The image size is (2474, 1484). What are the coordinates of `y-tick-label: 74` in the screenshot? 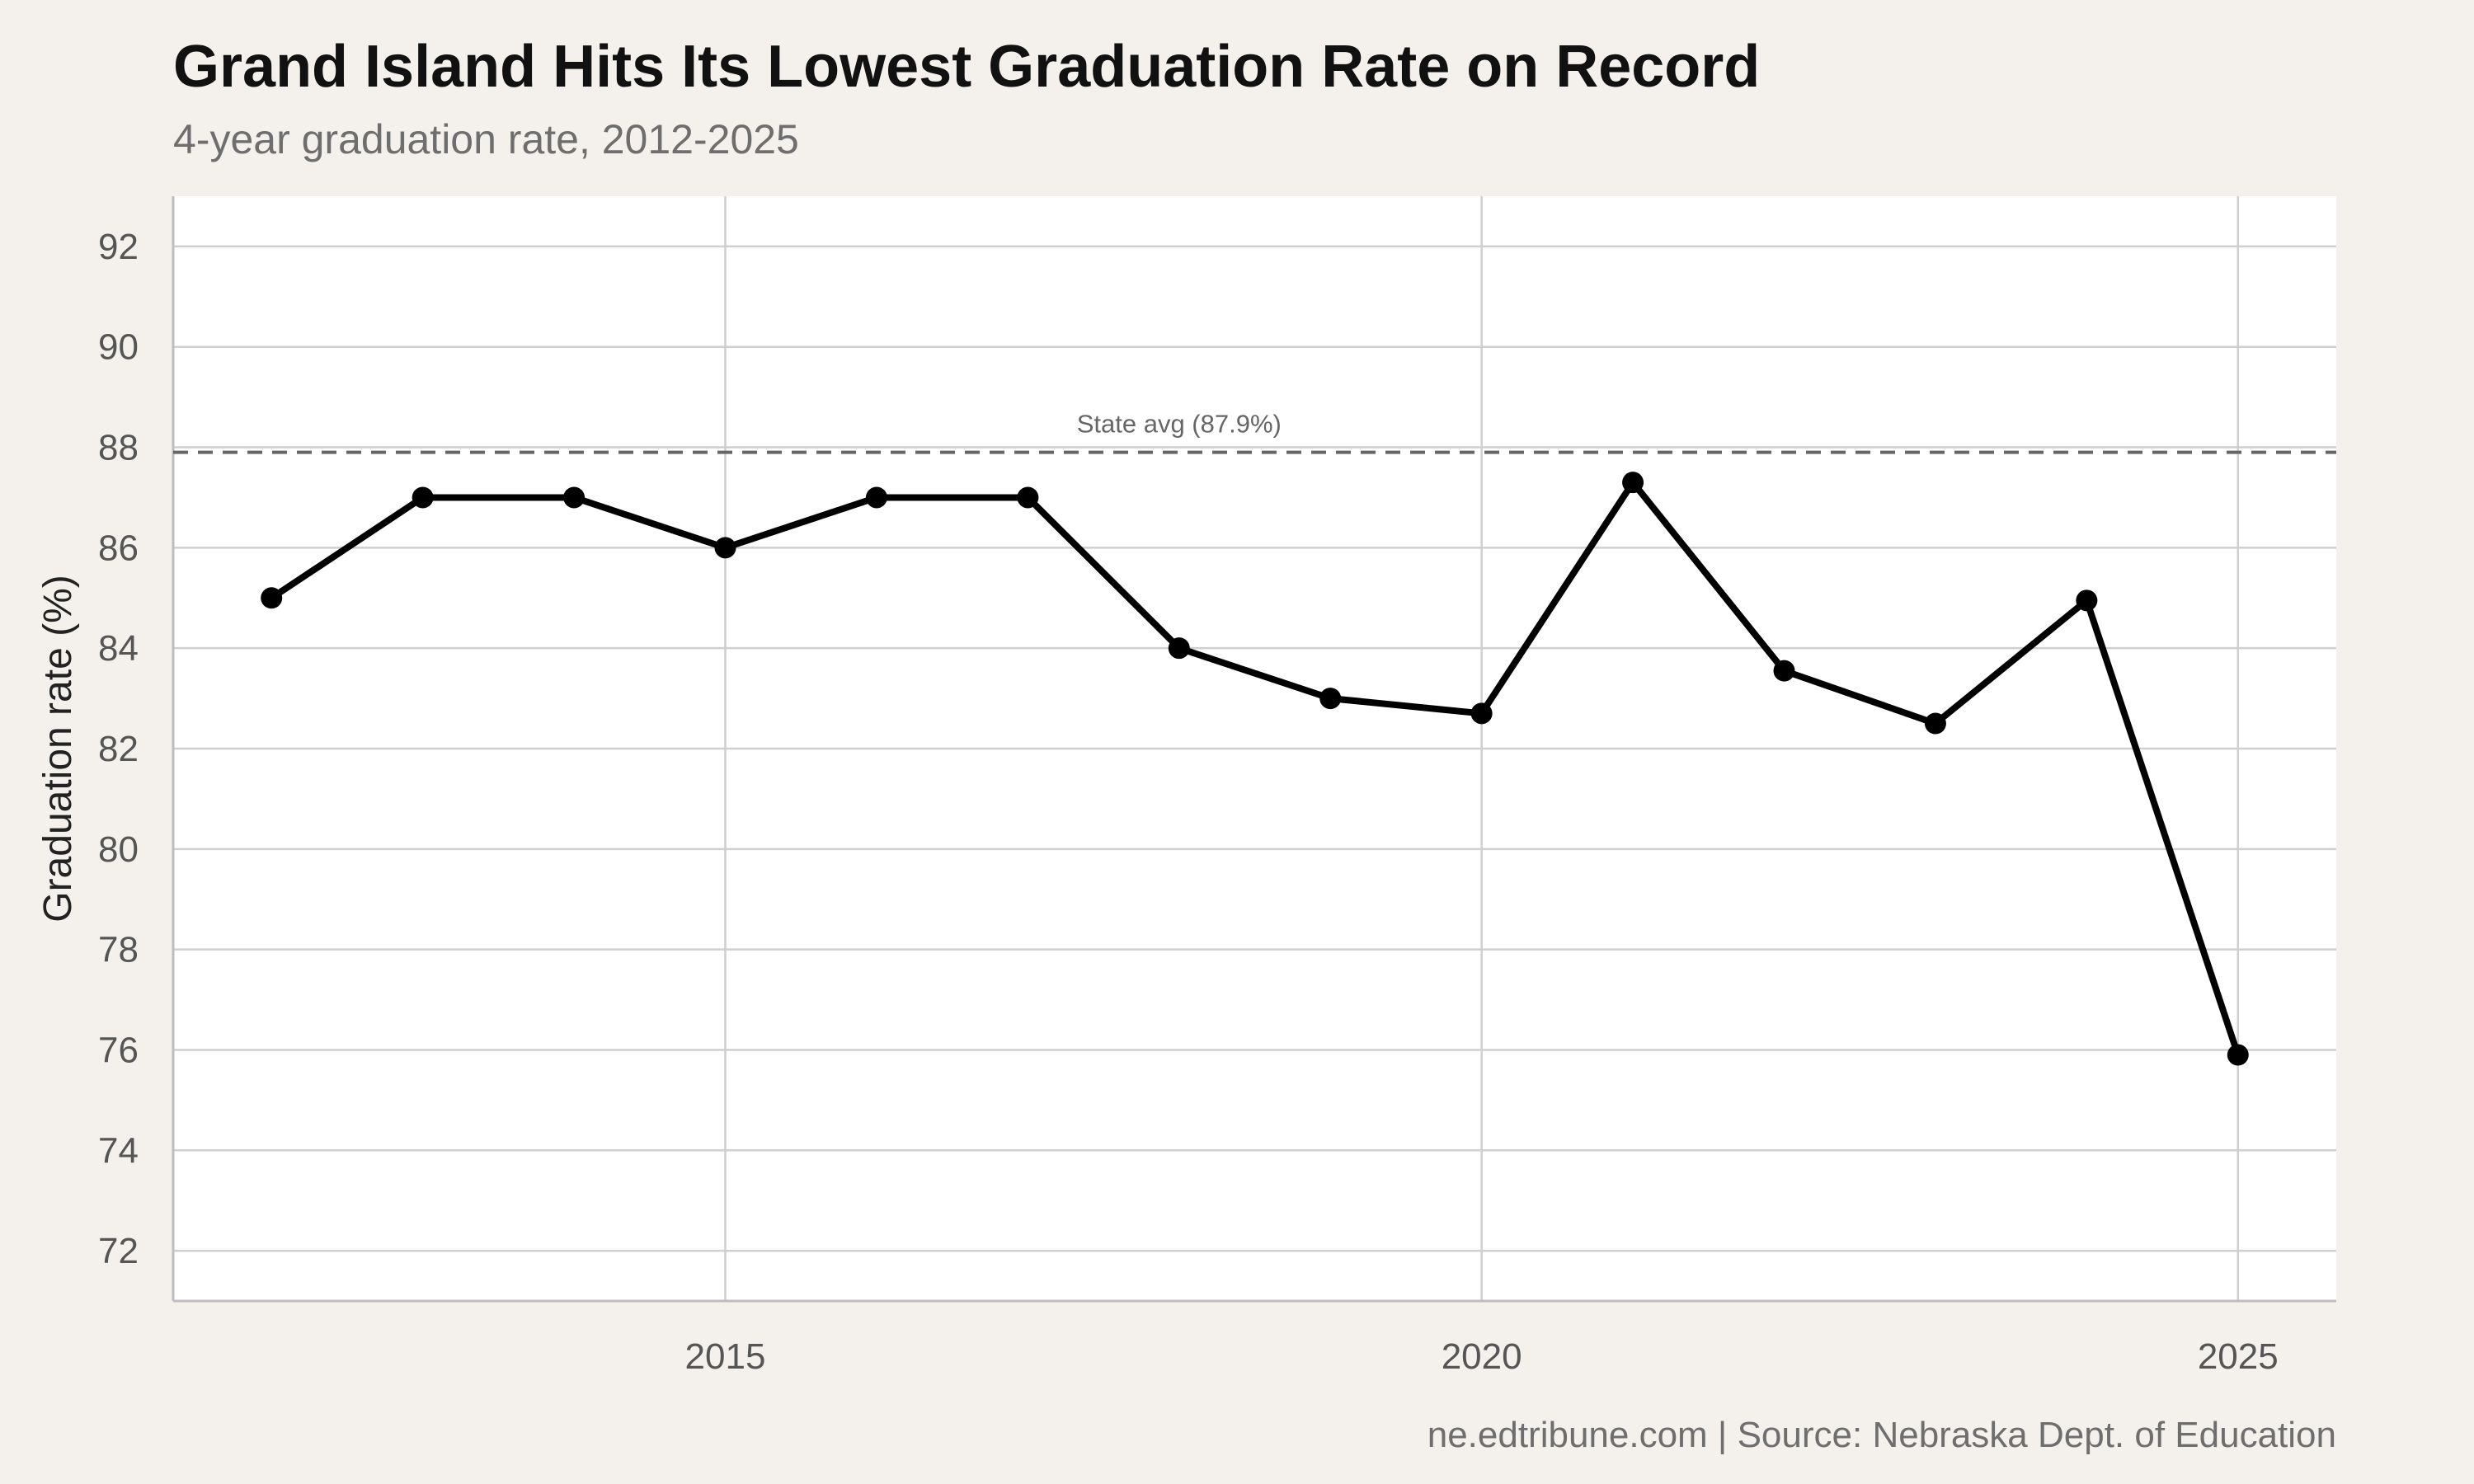 It's located at (118, 1150).